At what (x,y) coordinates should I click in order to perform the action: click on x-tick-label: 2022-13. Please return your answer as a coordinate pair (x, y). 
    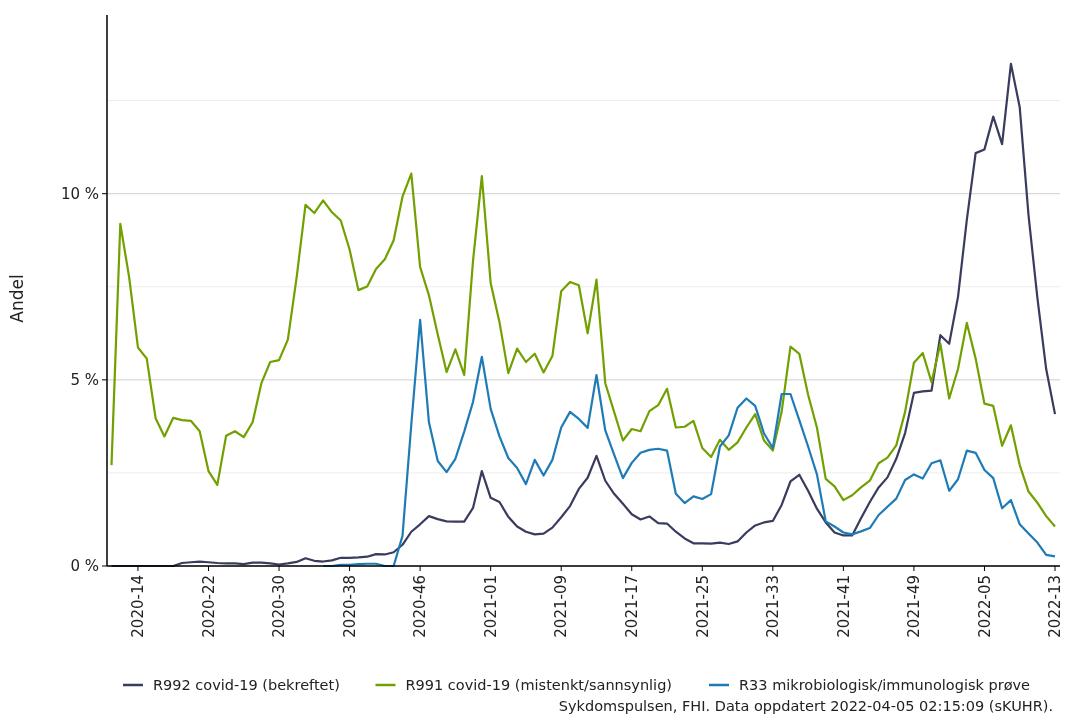
    Looking at the image, I should click on (1055, 606).